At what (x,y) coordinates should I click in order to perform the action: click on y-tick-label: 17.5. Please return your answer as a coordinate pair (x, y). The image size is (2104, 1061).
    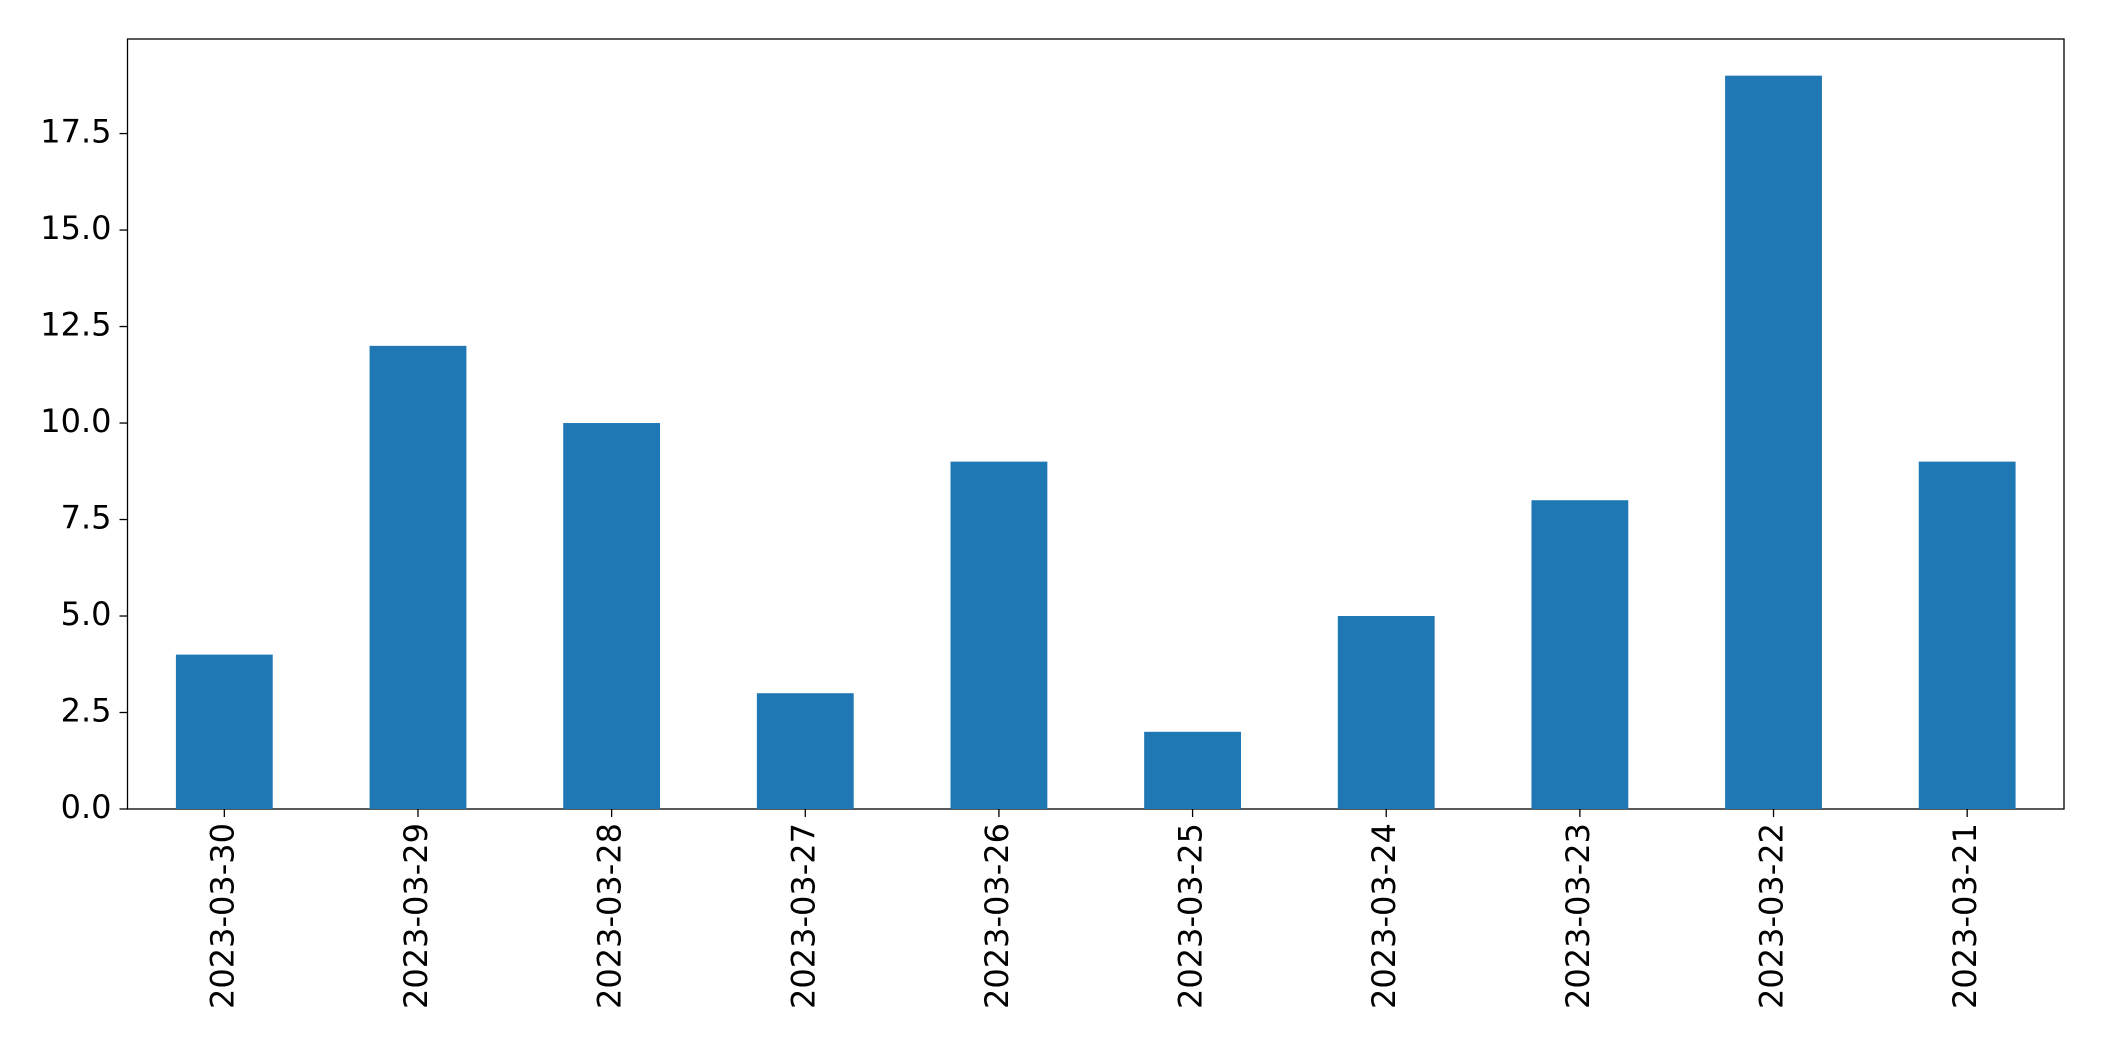
    Looking at the image, I should click on (75, 132).